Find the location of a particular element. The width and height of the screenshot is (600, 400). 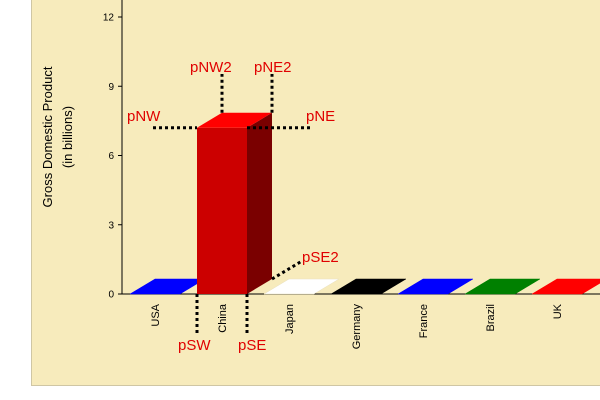

category-label: USA is located at coordinates (156, 314).